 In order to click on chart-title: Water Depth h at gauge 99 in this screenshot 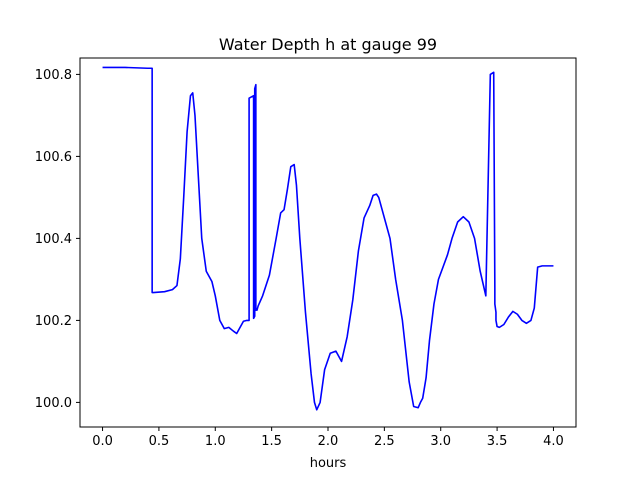, I will do `click(328, 44)`.